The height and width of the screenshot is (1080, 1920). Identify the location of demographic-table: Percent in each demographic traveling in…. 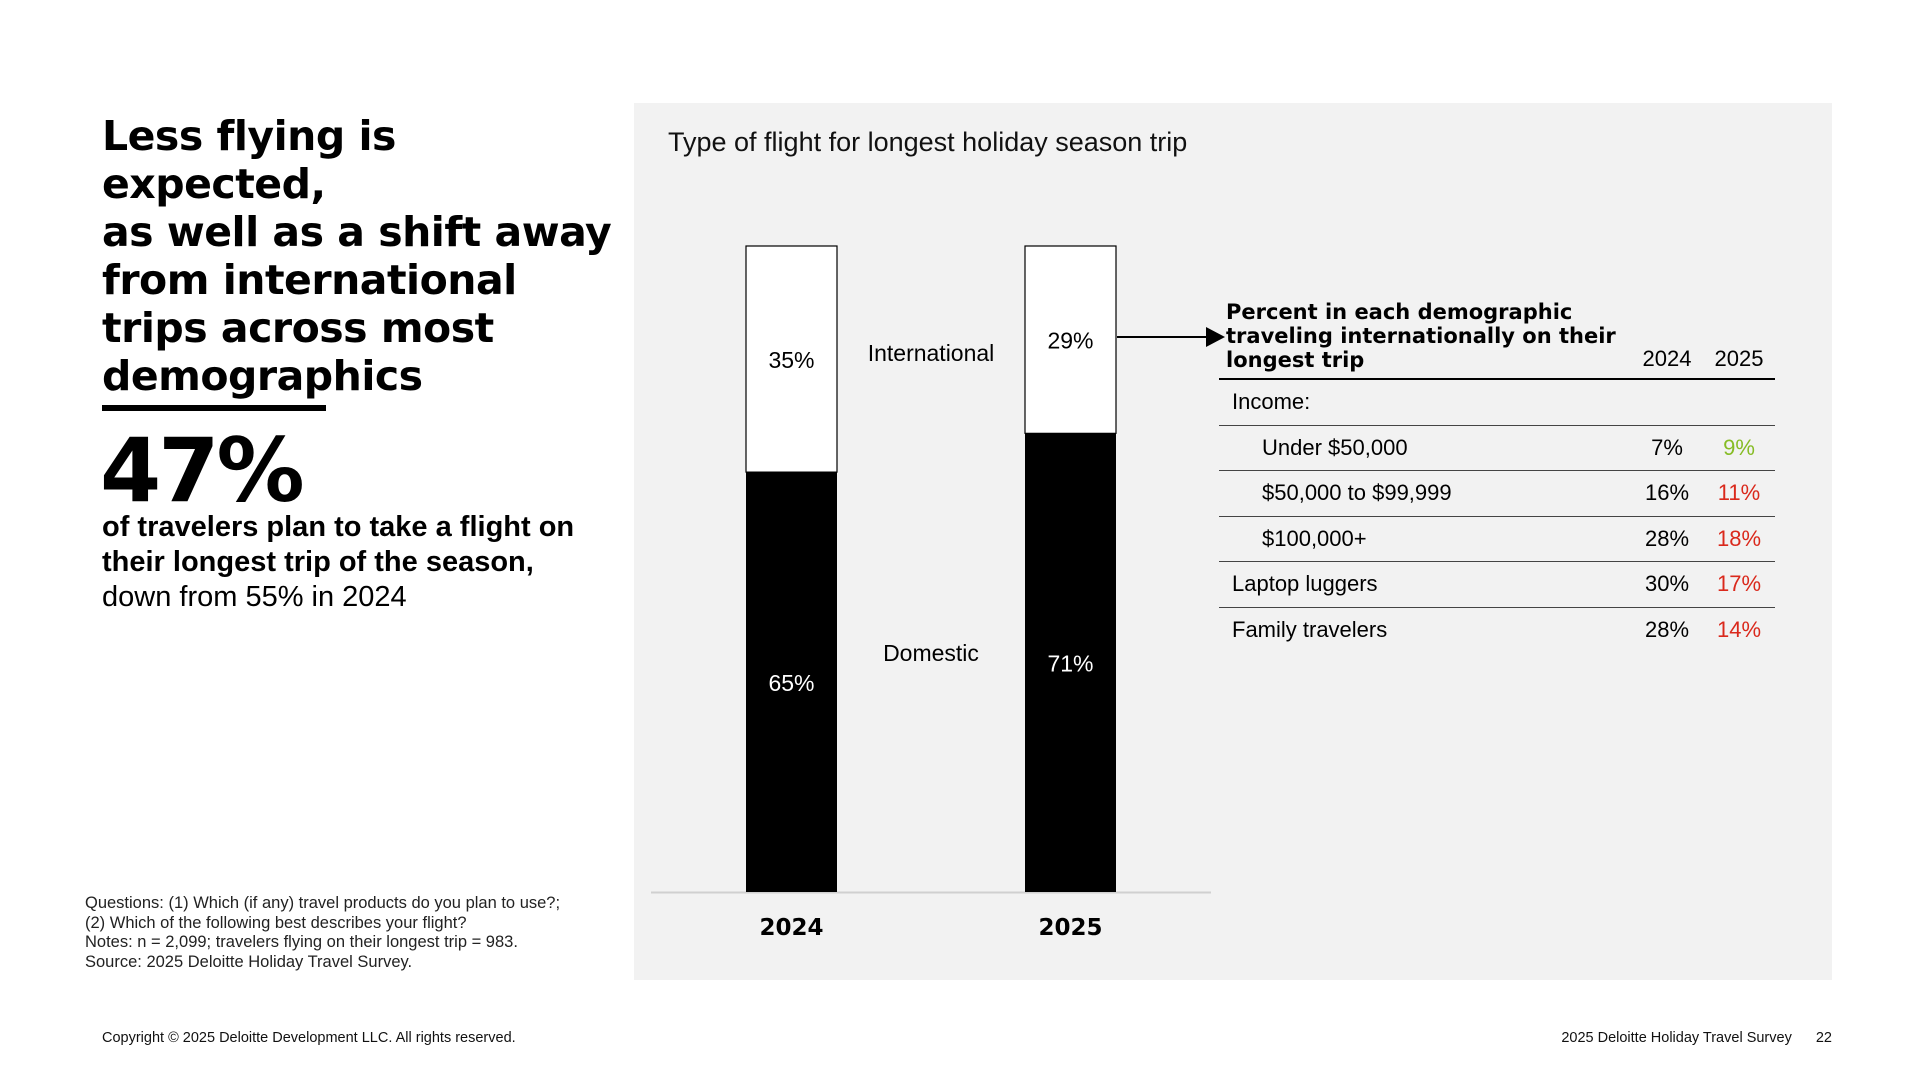
(1497, 476).